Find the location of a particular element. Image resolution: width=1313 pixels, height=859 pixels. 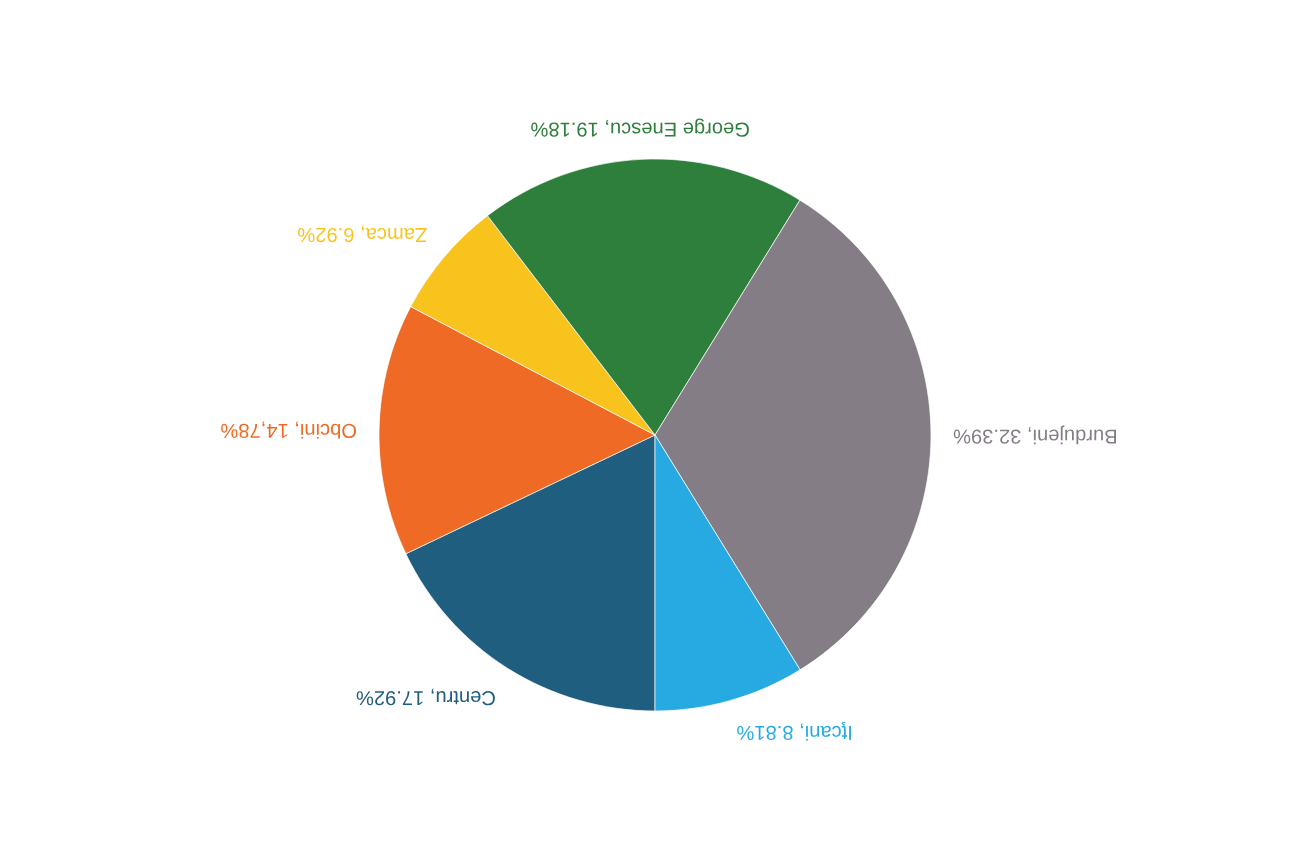

slice-label: Iţcani, 8.81% is located at coordinates (794, 731).